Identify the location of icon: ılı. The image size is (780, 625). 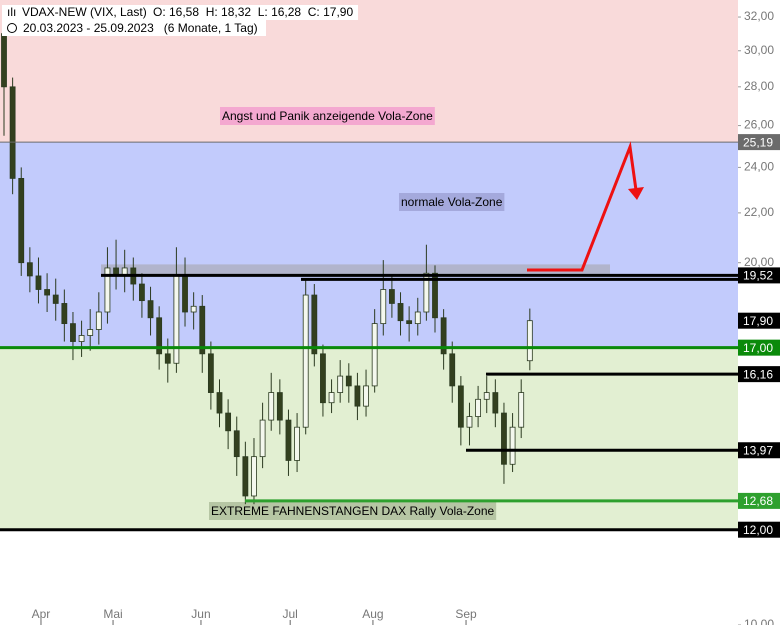
(11, 12).